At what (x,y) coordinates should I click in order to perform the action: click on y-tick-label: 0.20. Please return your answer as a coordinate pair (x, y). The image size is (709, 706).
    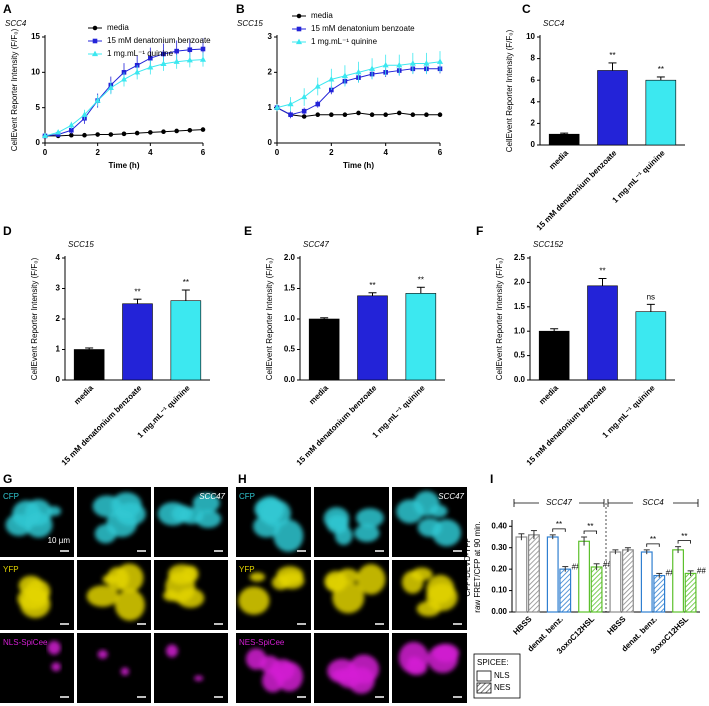
    Looking at the image, I should click on (499, 568).